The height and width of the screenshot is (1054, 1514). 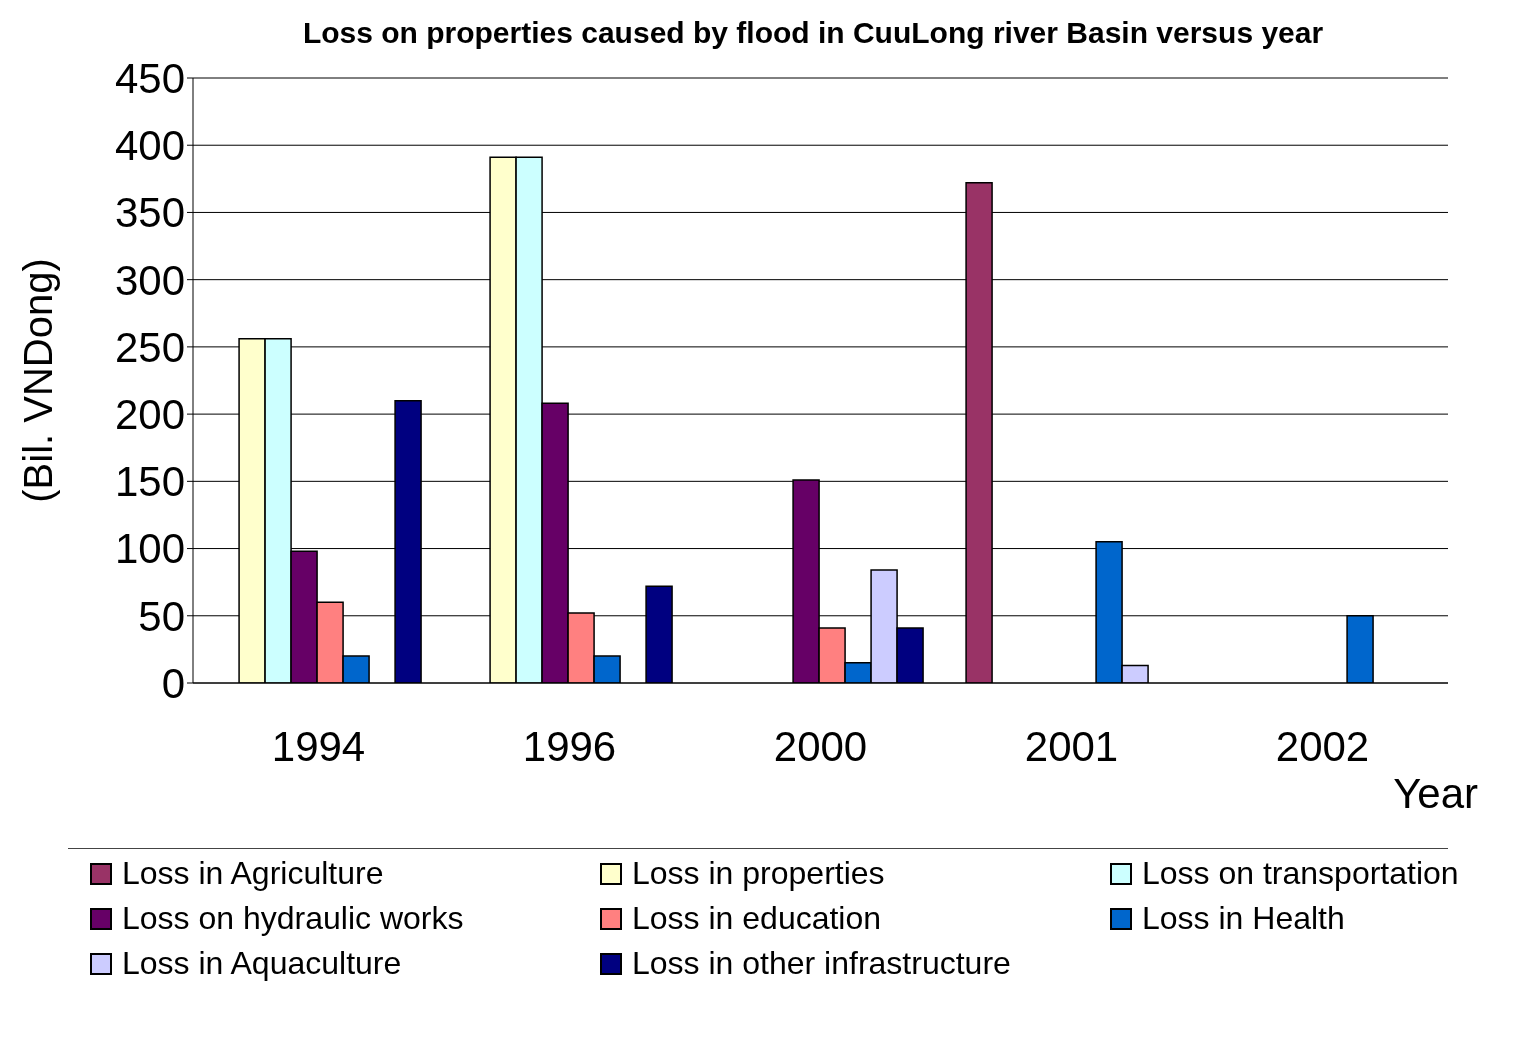 What do you see at coordinates (293, 918) in the screenshot?
I see `legend-label: Loss on hydraulic works` at bounding box center [293, 918].